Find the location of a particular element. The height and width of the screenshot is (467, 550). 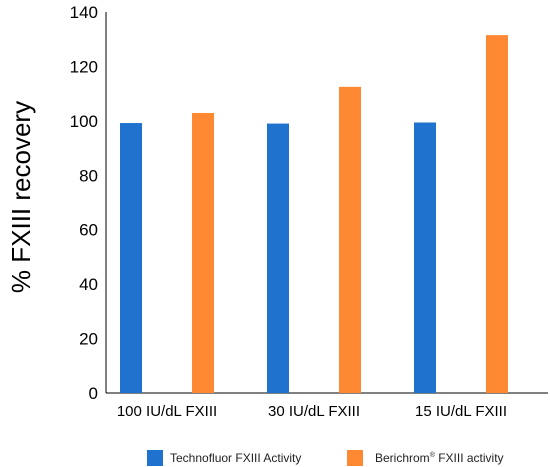

y-tick-label: 80 is located at coordinates (88, 175).